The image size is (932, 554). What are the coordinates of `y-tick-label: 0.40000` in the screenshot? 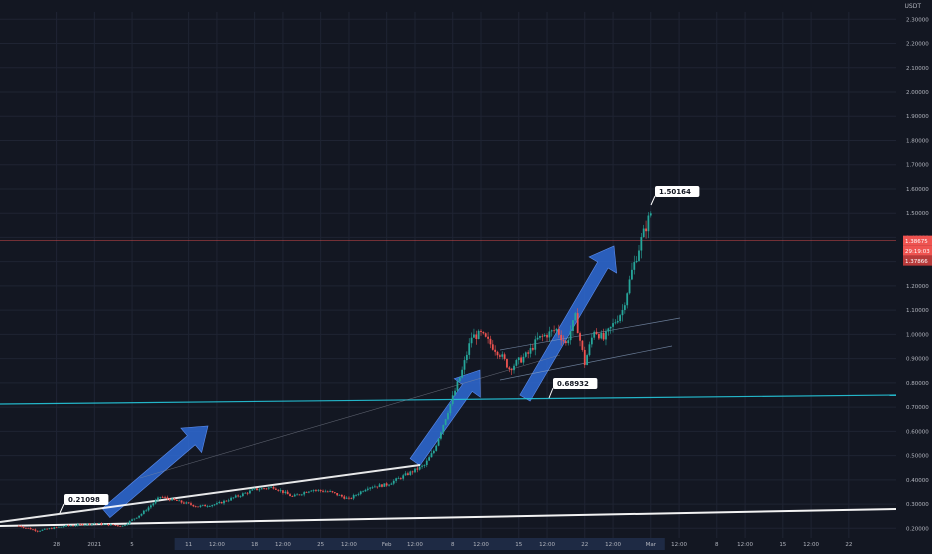 It's located at (917, 481).